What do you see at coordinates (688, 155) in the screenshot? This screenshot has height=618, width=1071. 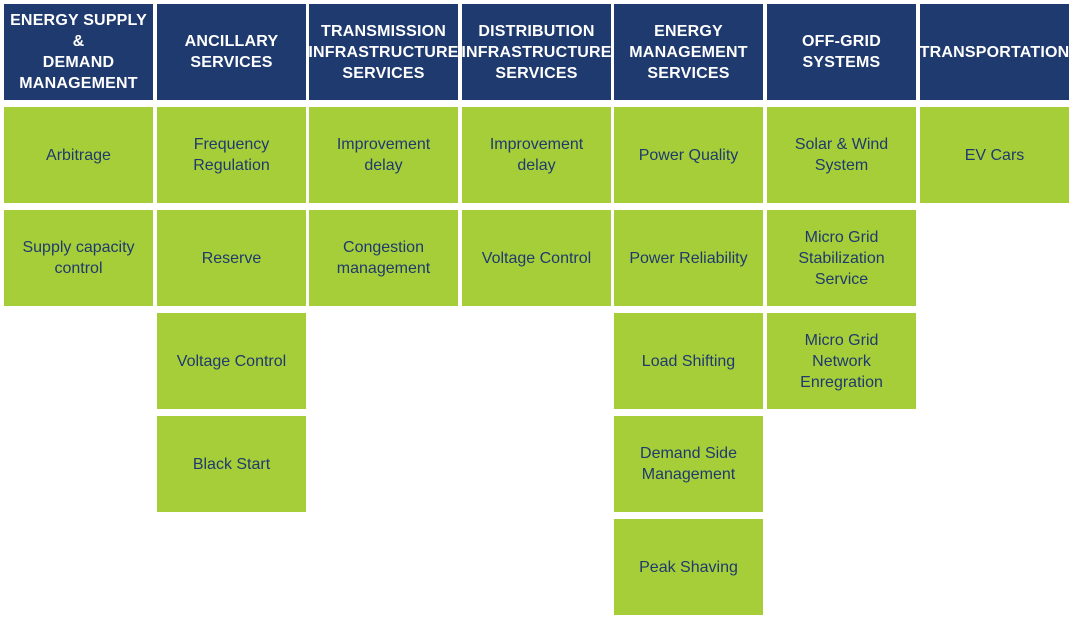 I see `service-cell: Power Quality` at bounding box center [688, 155].